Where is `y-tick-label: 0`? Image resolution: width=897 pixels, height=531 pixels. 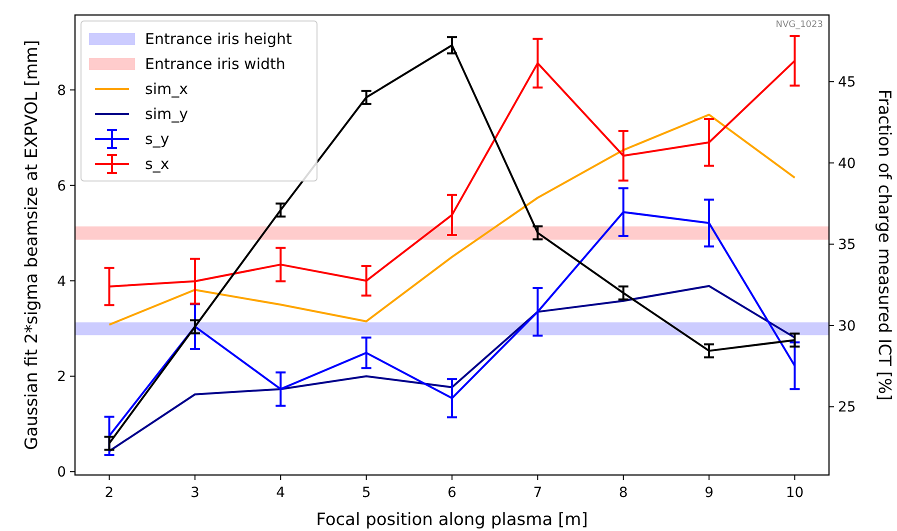
y-tick-label: 0 is located at coordinates (61, 472).